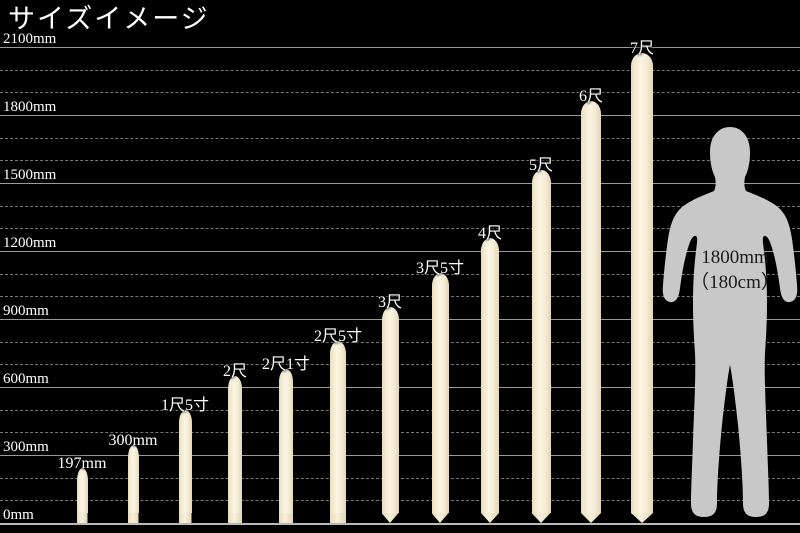  What do you see at coordinates (642, 48) in the screenshot?
I see `bar-label: 7尺` at bounding box center [642, 48].